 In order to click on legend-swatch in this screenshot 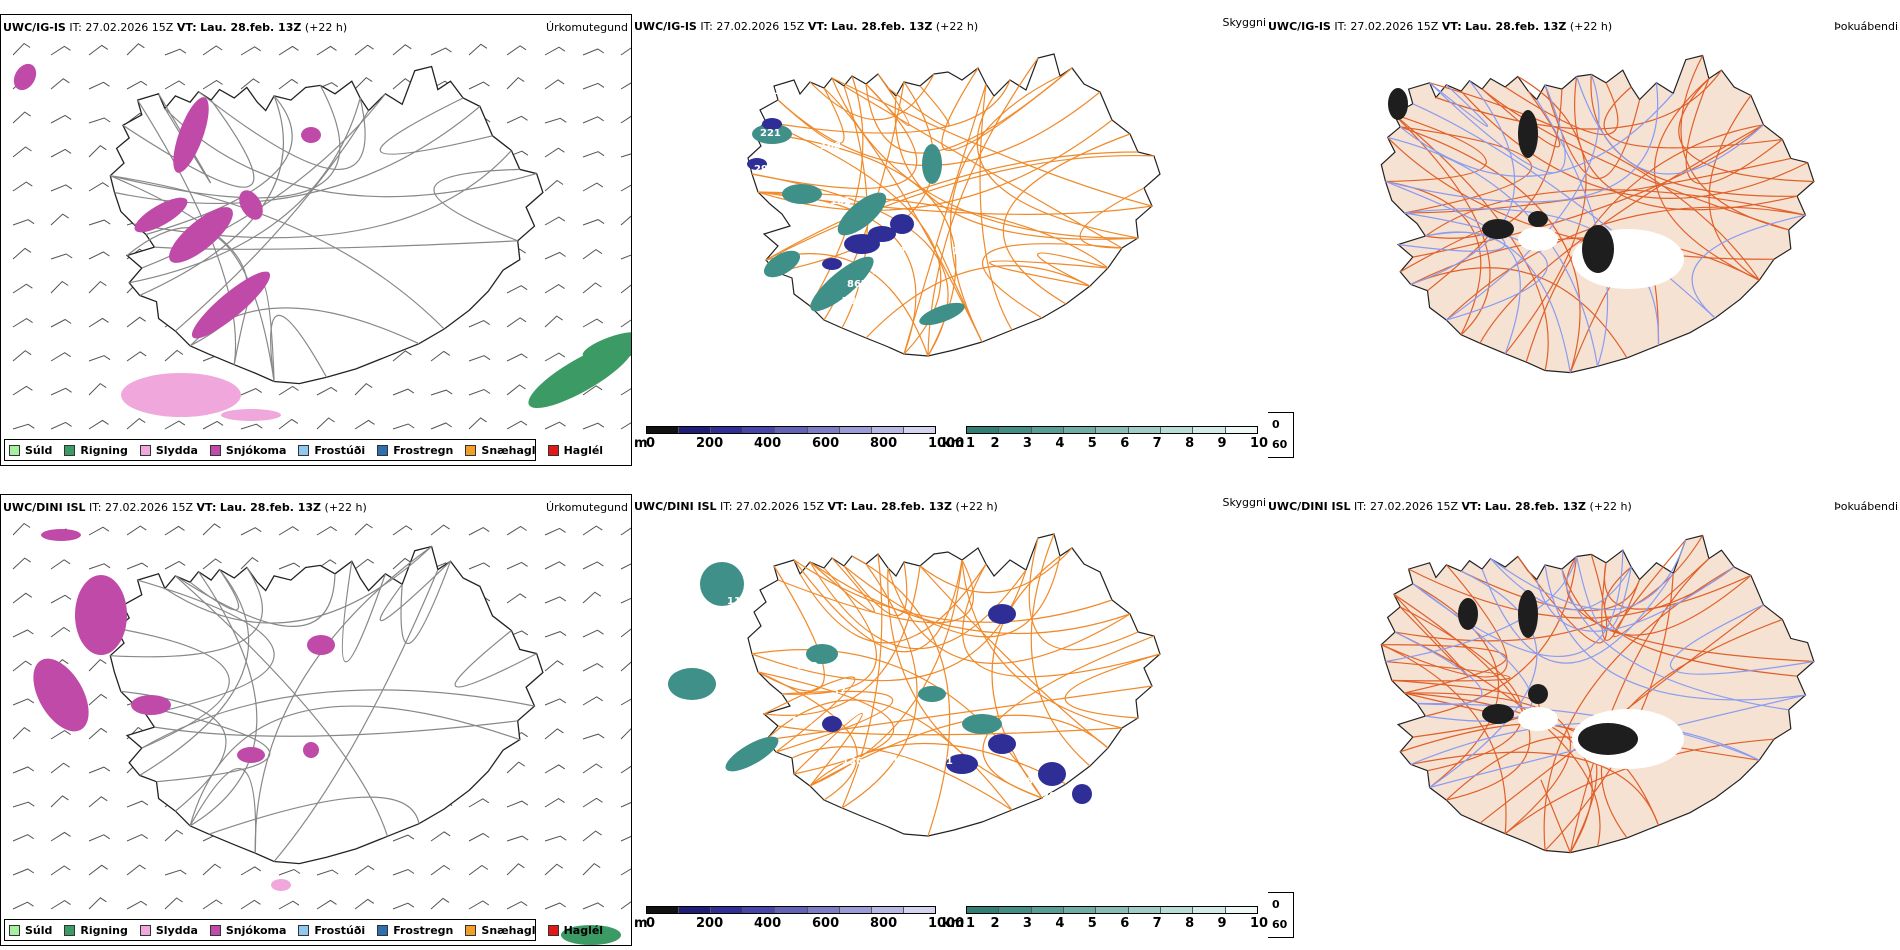, I will do `click(215, 450)`.